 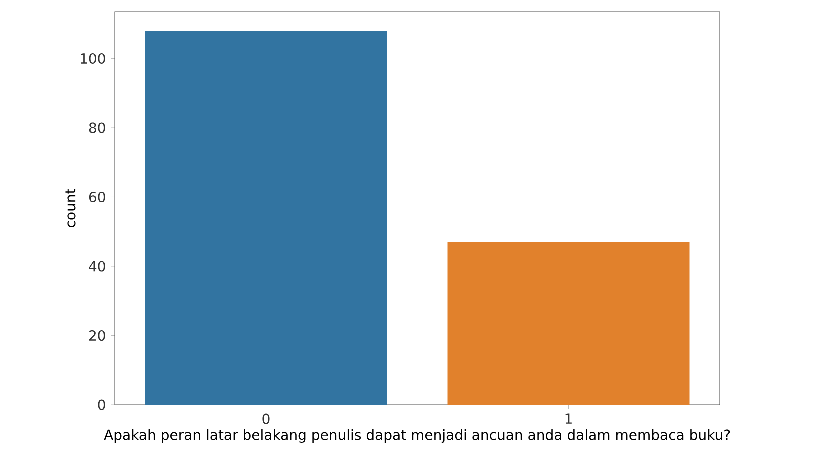 I want to click on y-tick-label: 60, so click(x=97, y=197).